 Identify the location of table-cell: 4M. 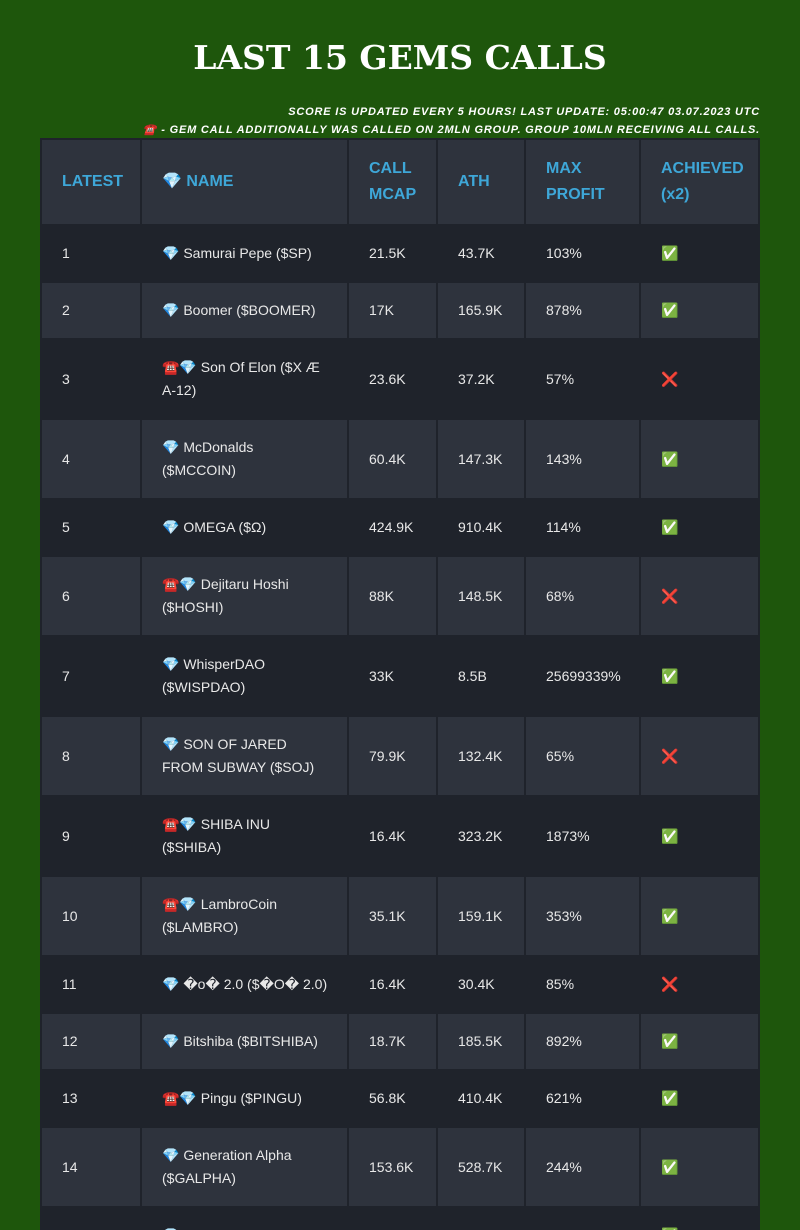
(481, 1219).